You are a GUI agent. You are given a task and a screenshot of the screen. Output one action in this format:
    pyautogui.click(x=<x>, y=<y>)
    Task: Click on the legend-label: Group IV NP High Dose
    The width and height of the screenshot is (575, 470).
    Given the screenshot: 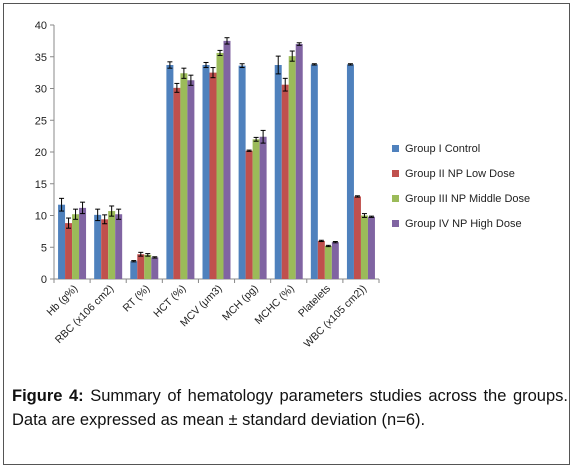 What is the action you would take?
    pyautogui.click(x=463, y=224)
    